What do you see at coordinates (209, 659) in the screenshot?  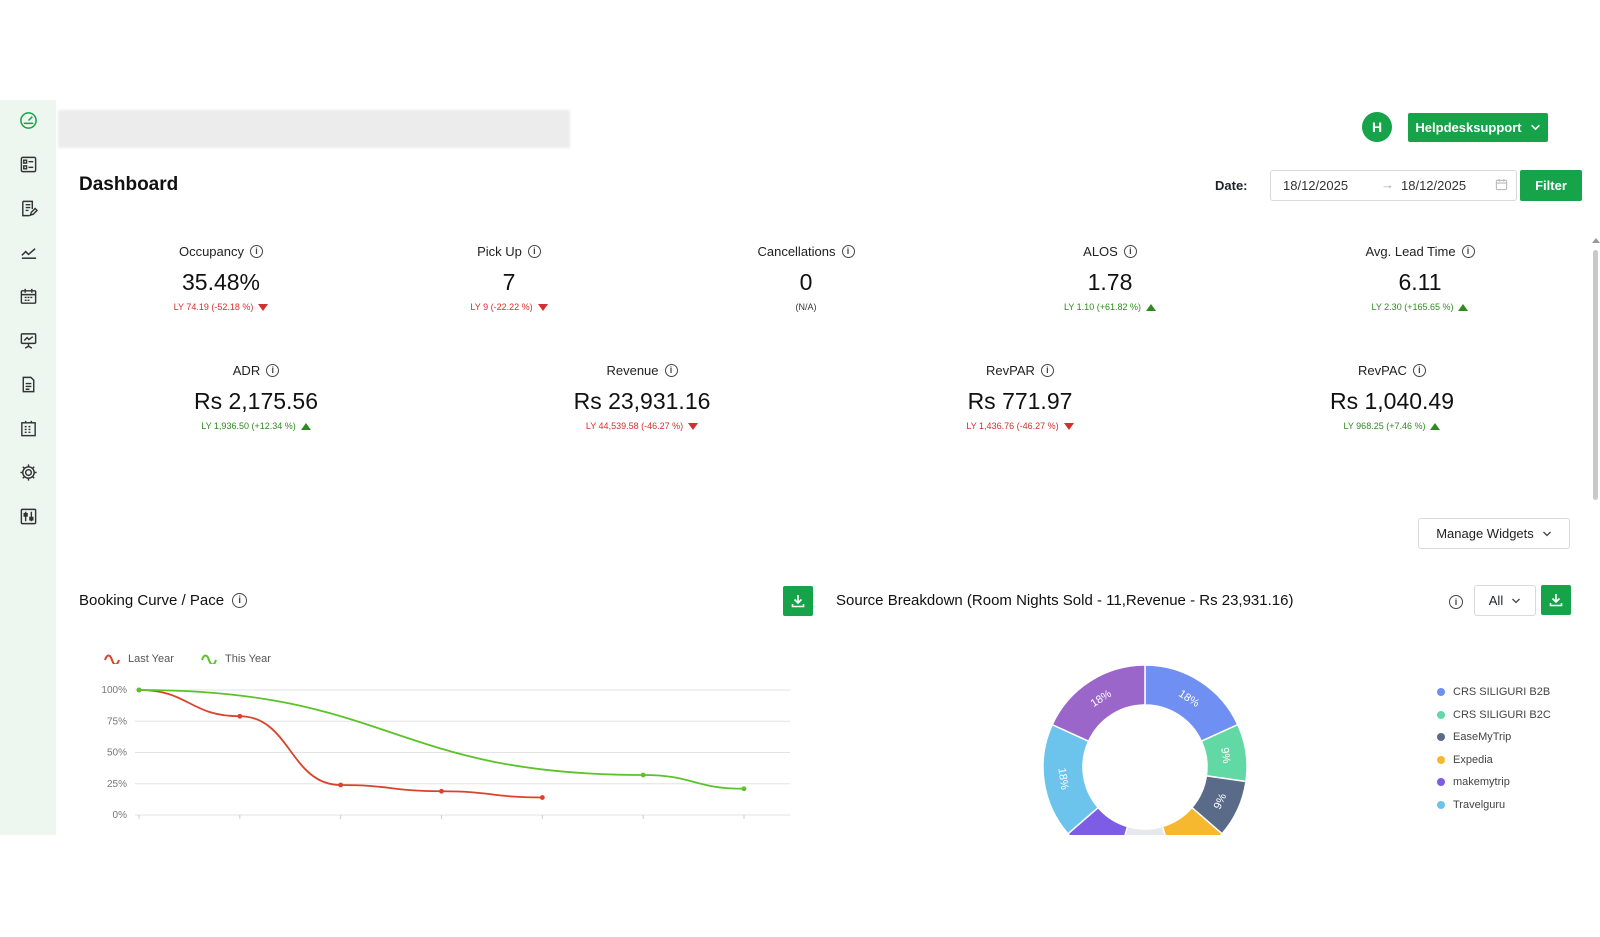 I see `wave-legend-icon` at bounding box center [209, 659].